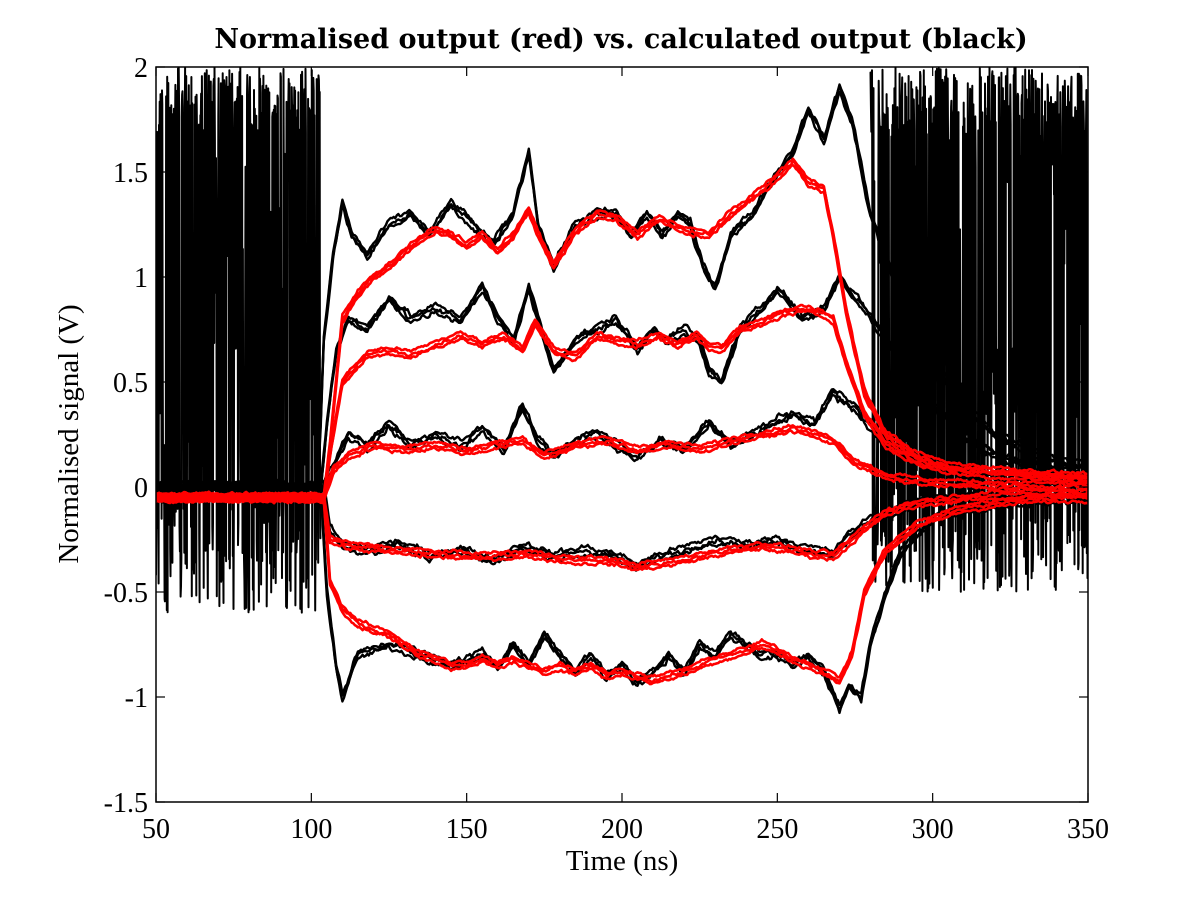 The height and width of the screenshot is (900, 1201). I want to click on y-tick-label: 0, so click(141, 488).